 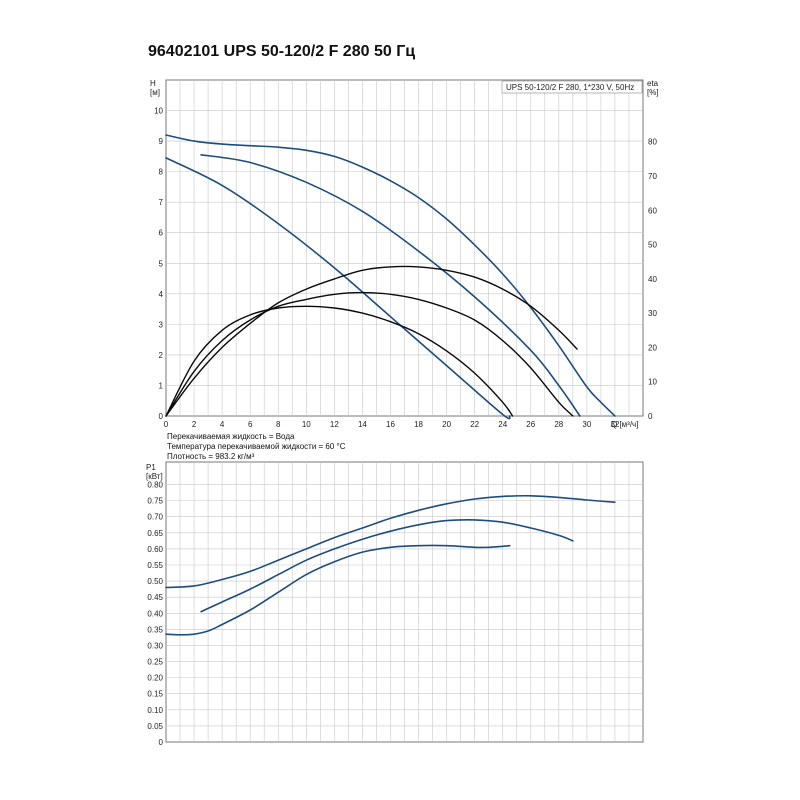 I want to click on y-tick-label: 9, so click(x=161, y=141).